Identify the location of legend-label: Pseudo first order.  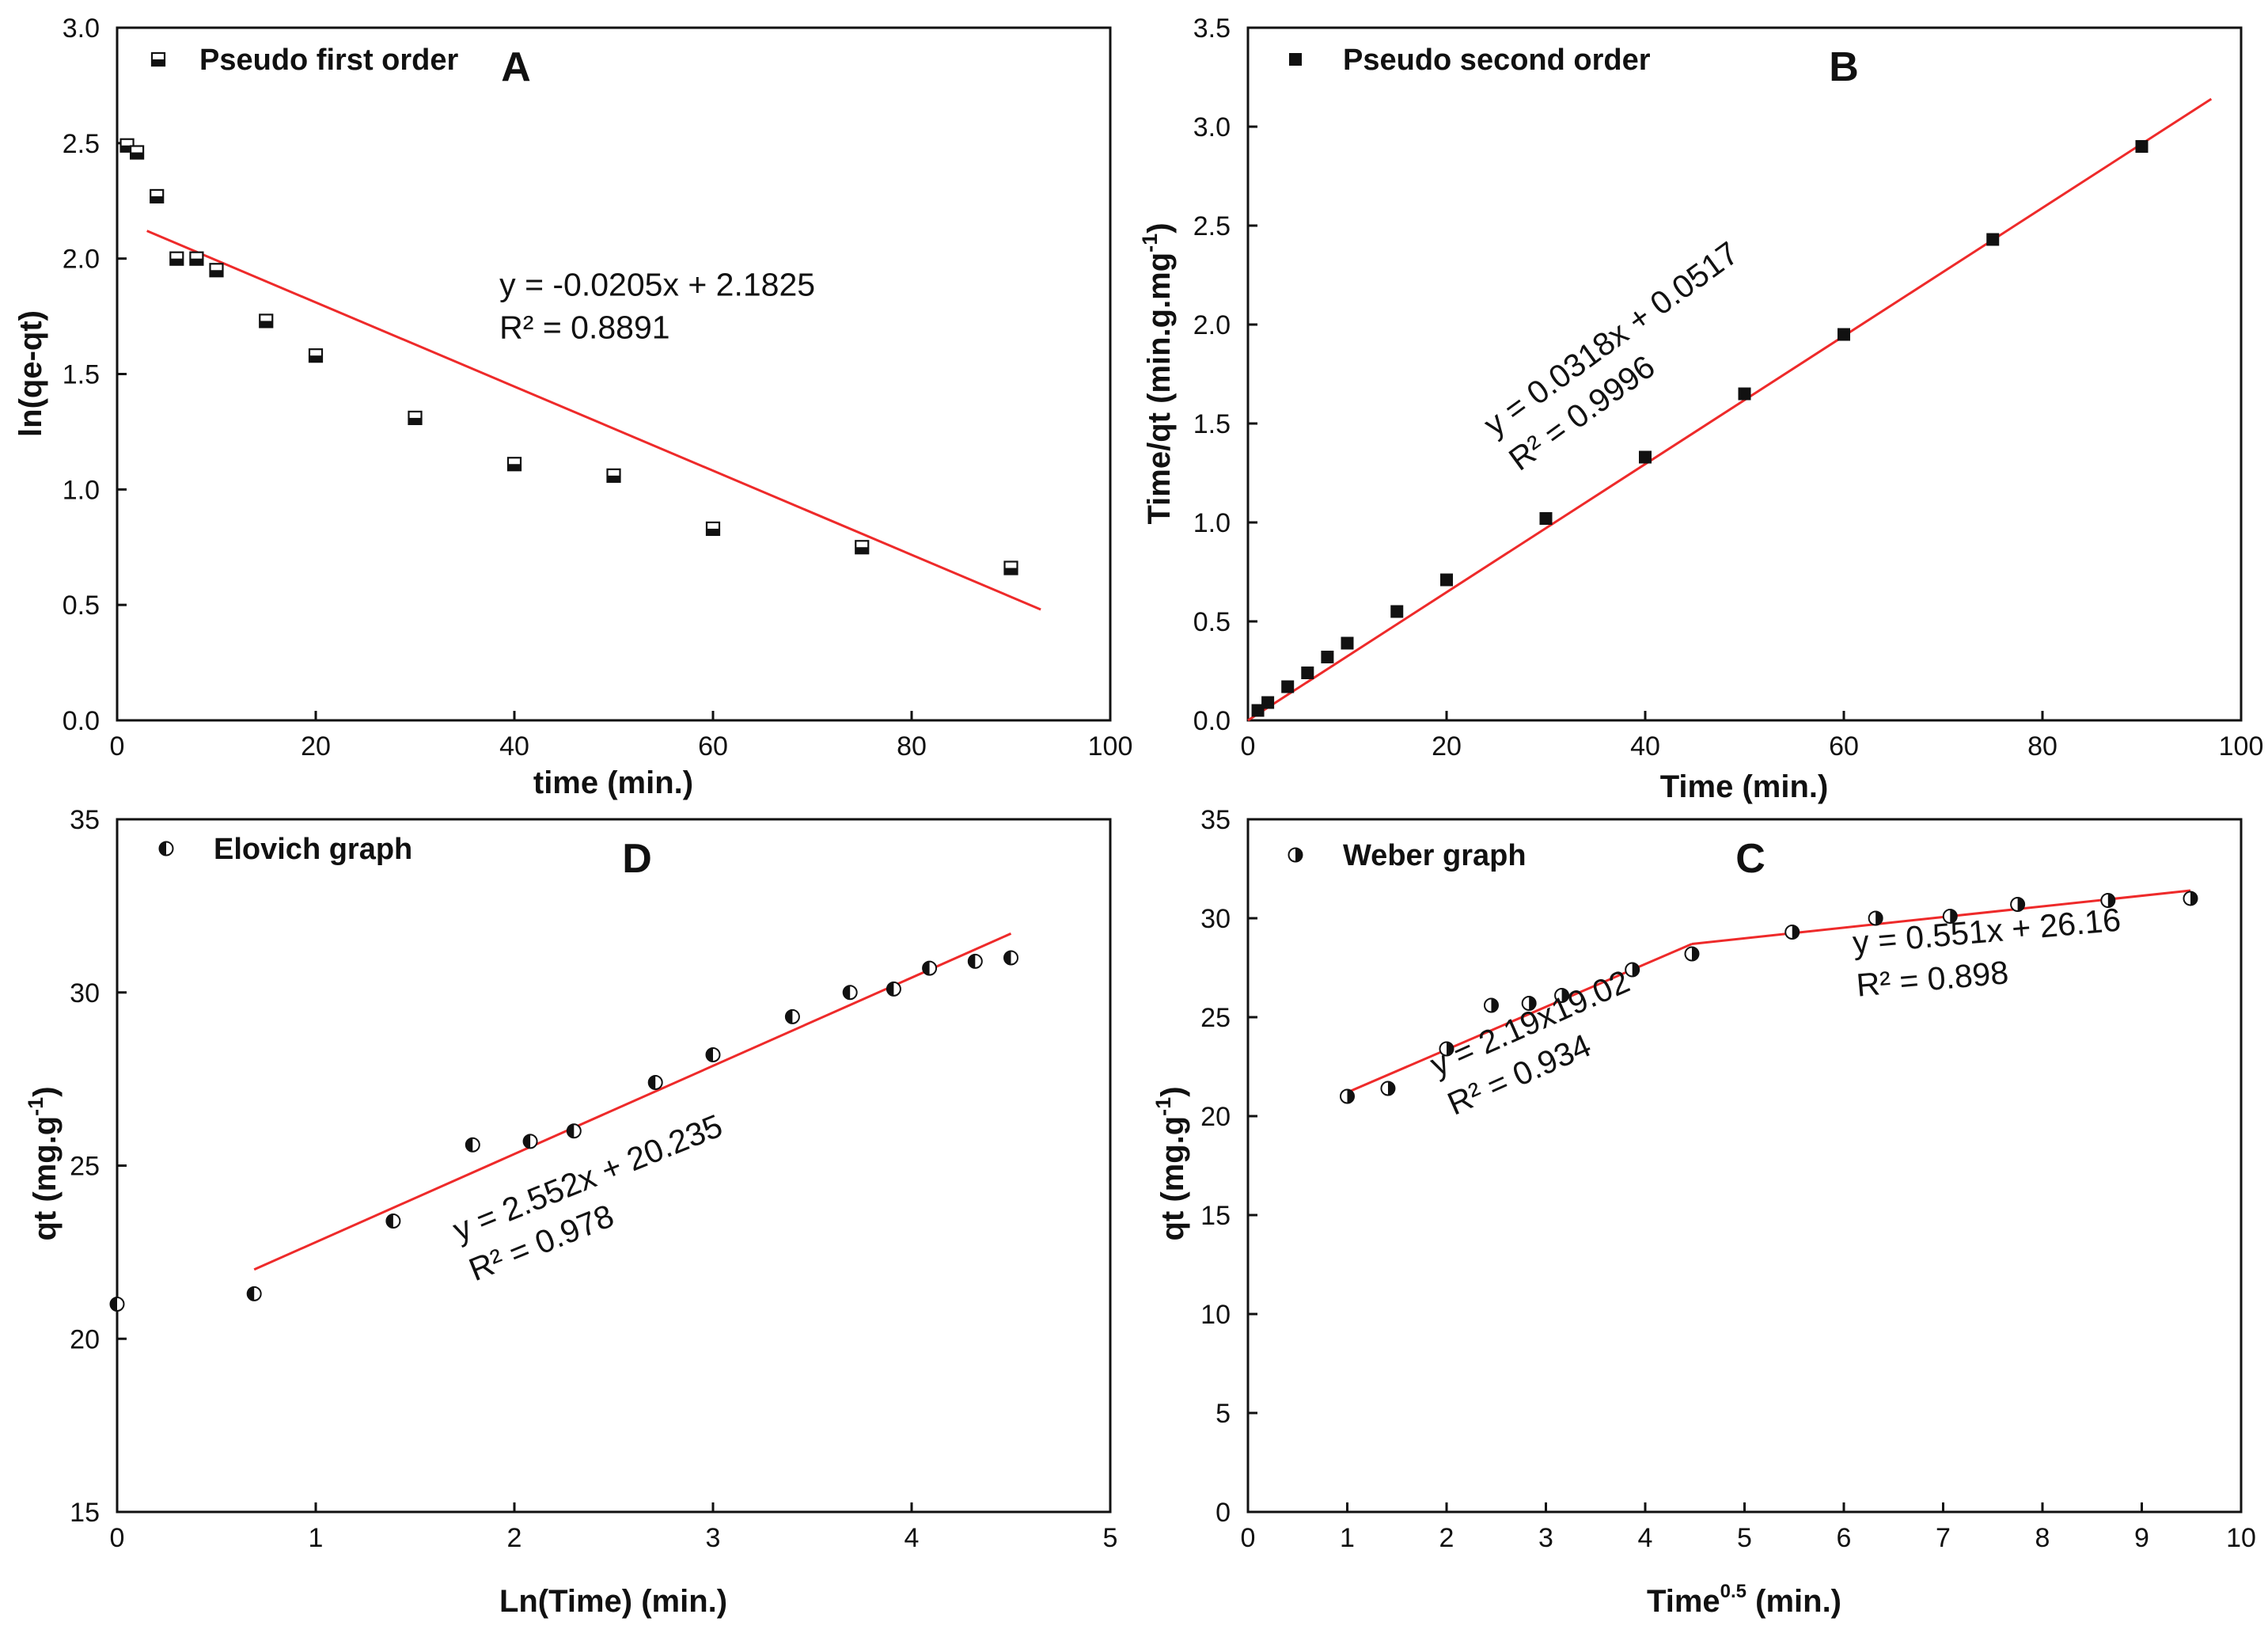
(328, 60).